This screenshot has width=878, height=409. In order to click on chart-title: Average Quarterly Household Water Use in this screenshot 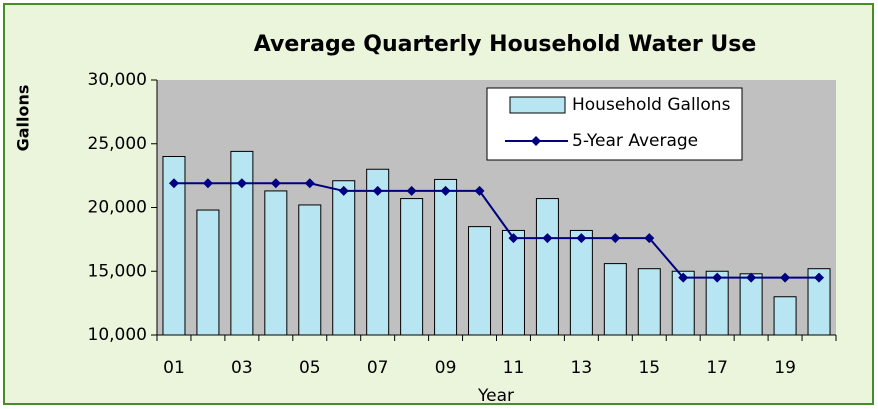, I will do `click(505, 44)`.